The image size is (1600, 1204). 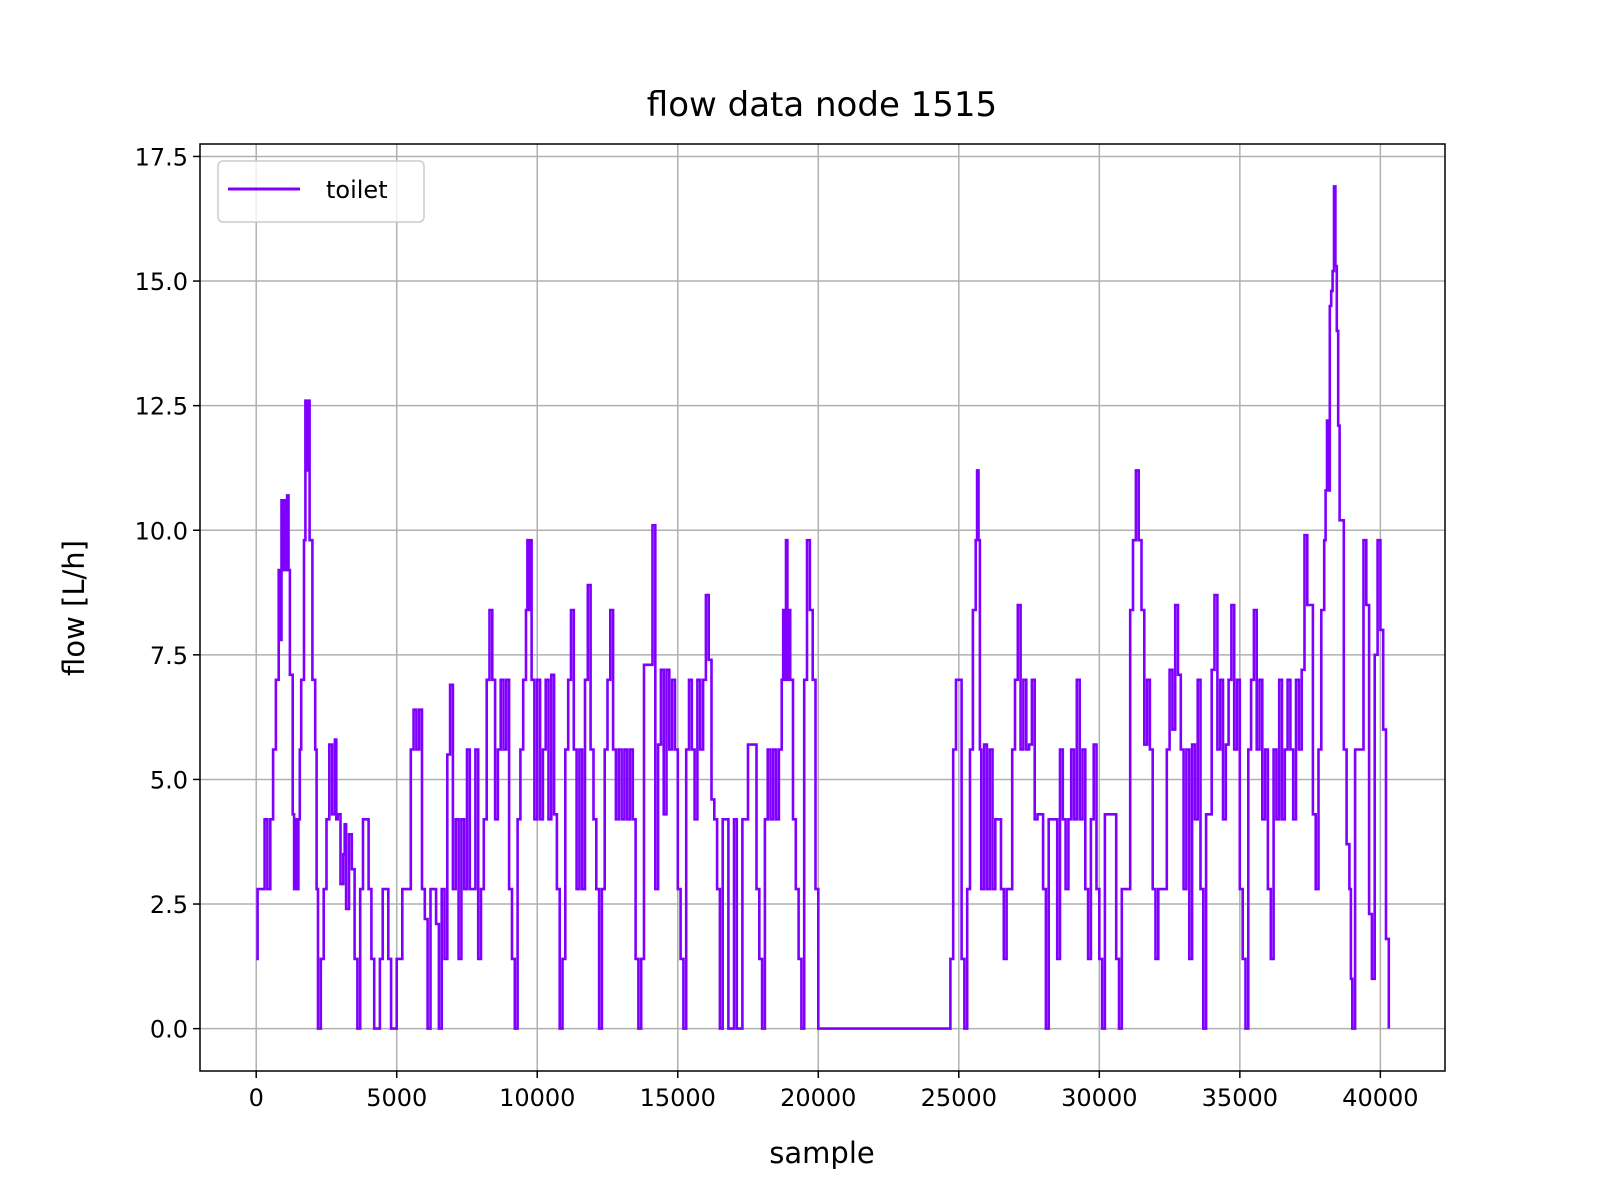 What do you see at coordinates (169, 905) in the screenshot?
I see `y-tick-label: 2.5` at bounding box center [169, 905].